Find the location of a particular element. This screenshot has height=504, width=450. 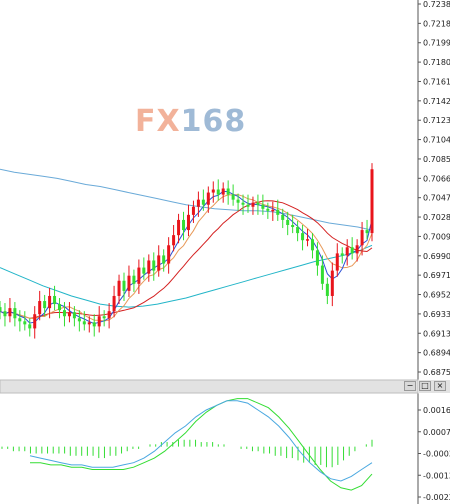

macd-tick-label: -0.0013 is located at coordinates (436, 475).